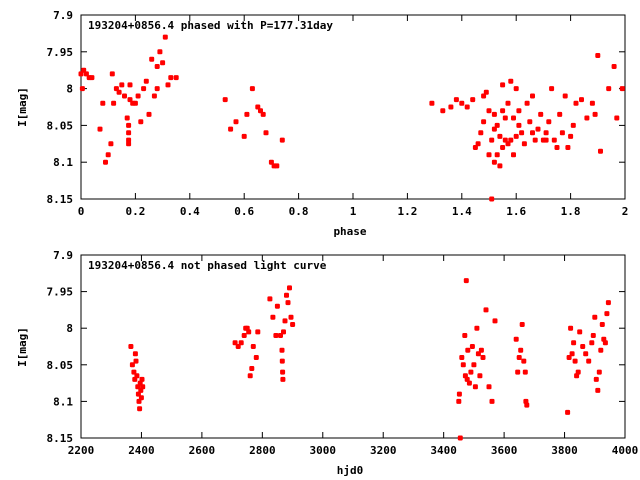 The width and height of the screenshot is (640, 480). Describe the element at coordinates (81, 450) in the screenshot. I see `x-tick-label: 2200` at that location.